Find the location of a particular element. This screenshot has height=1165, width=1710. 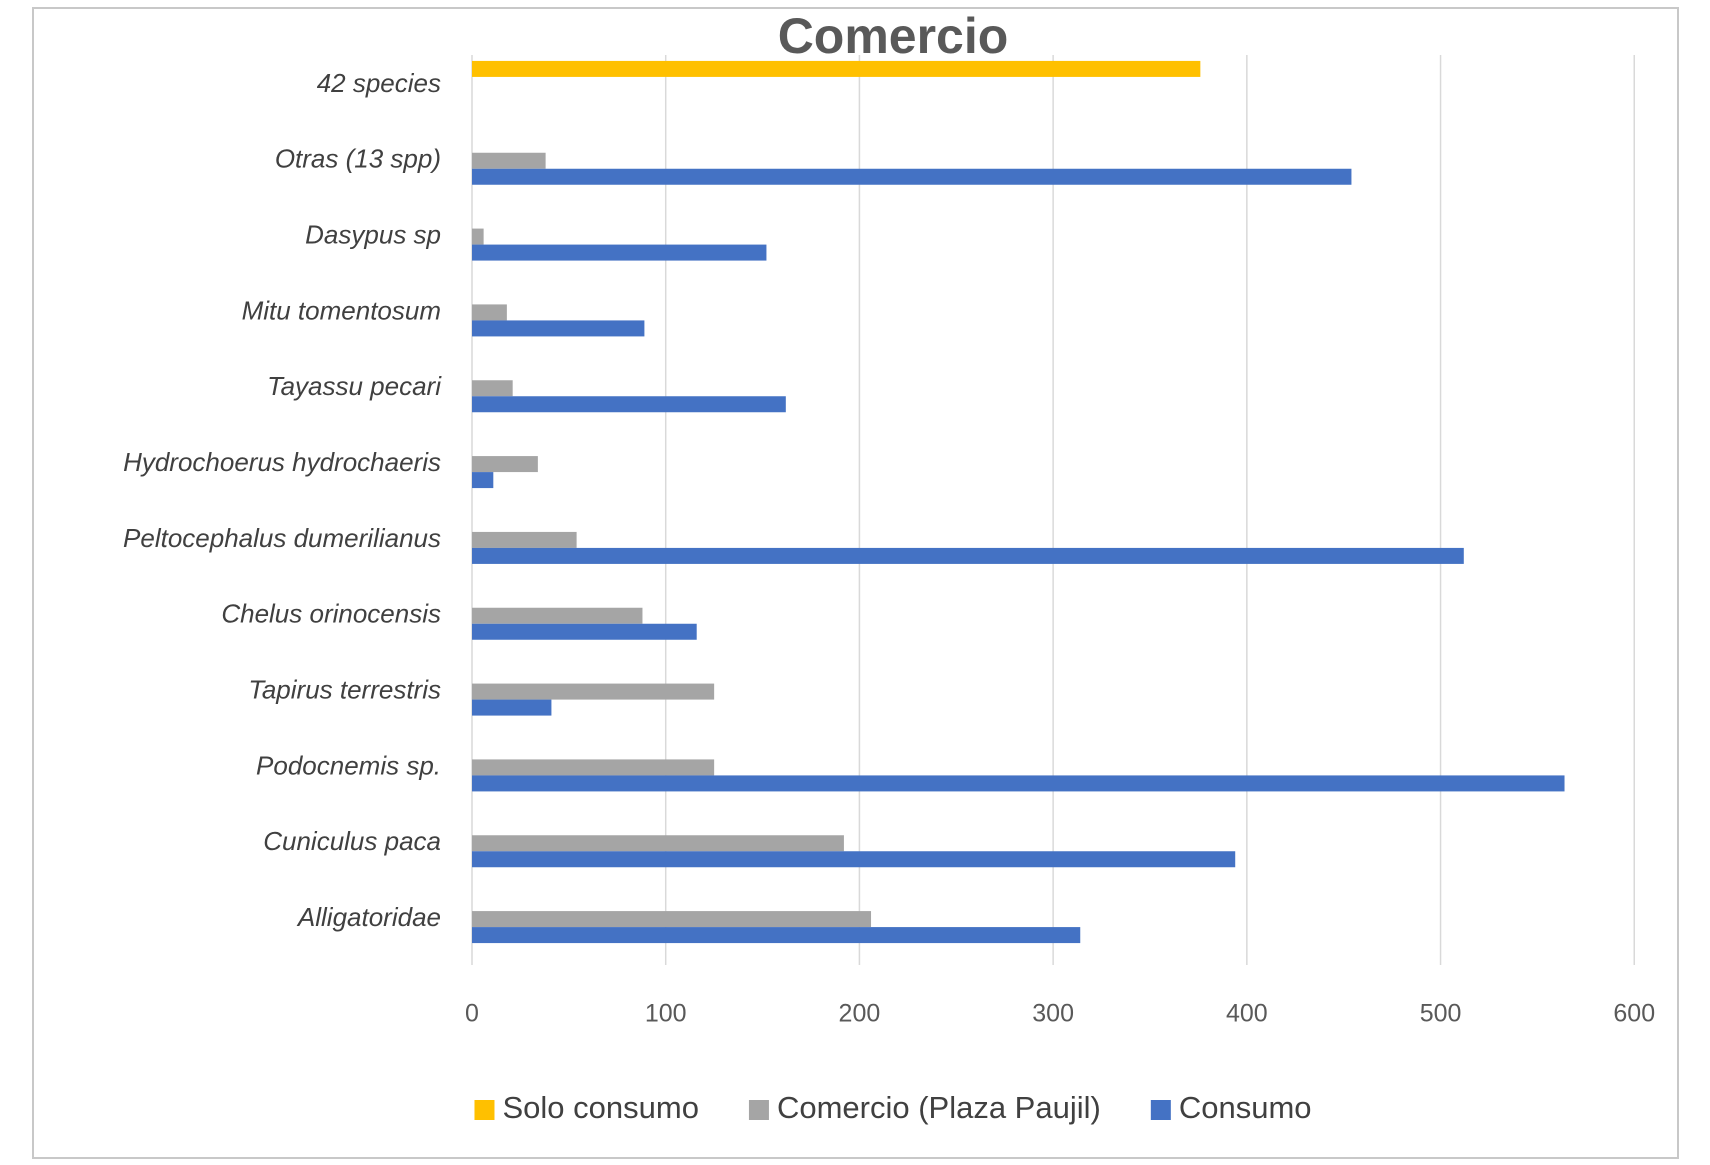

y-tick-label: Hydrochoerus hydrochaeris is located at coordinates (282, 462).